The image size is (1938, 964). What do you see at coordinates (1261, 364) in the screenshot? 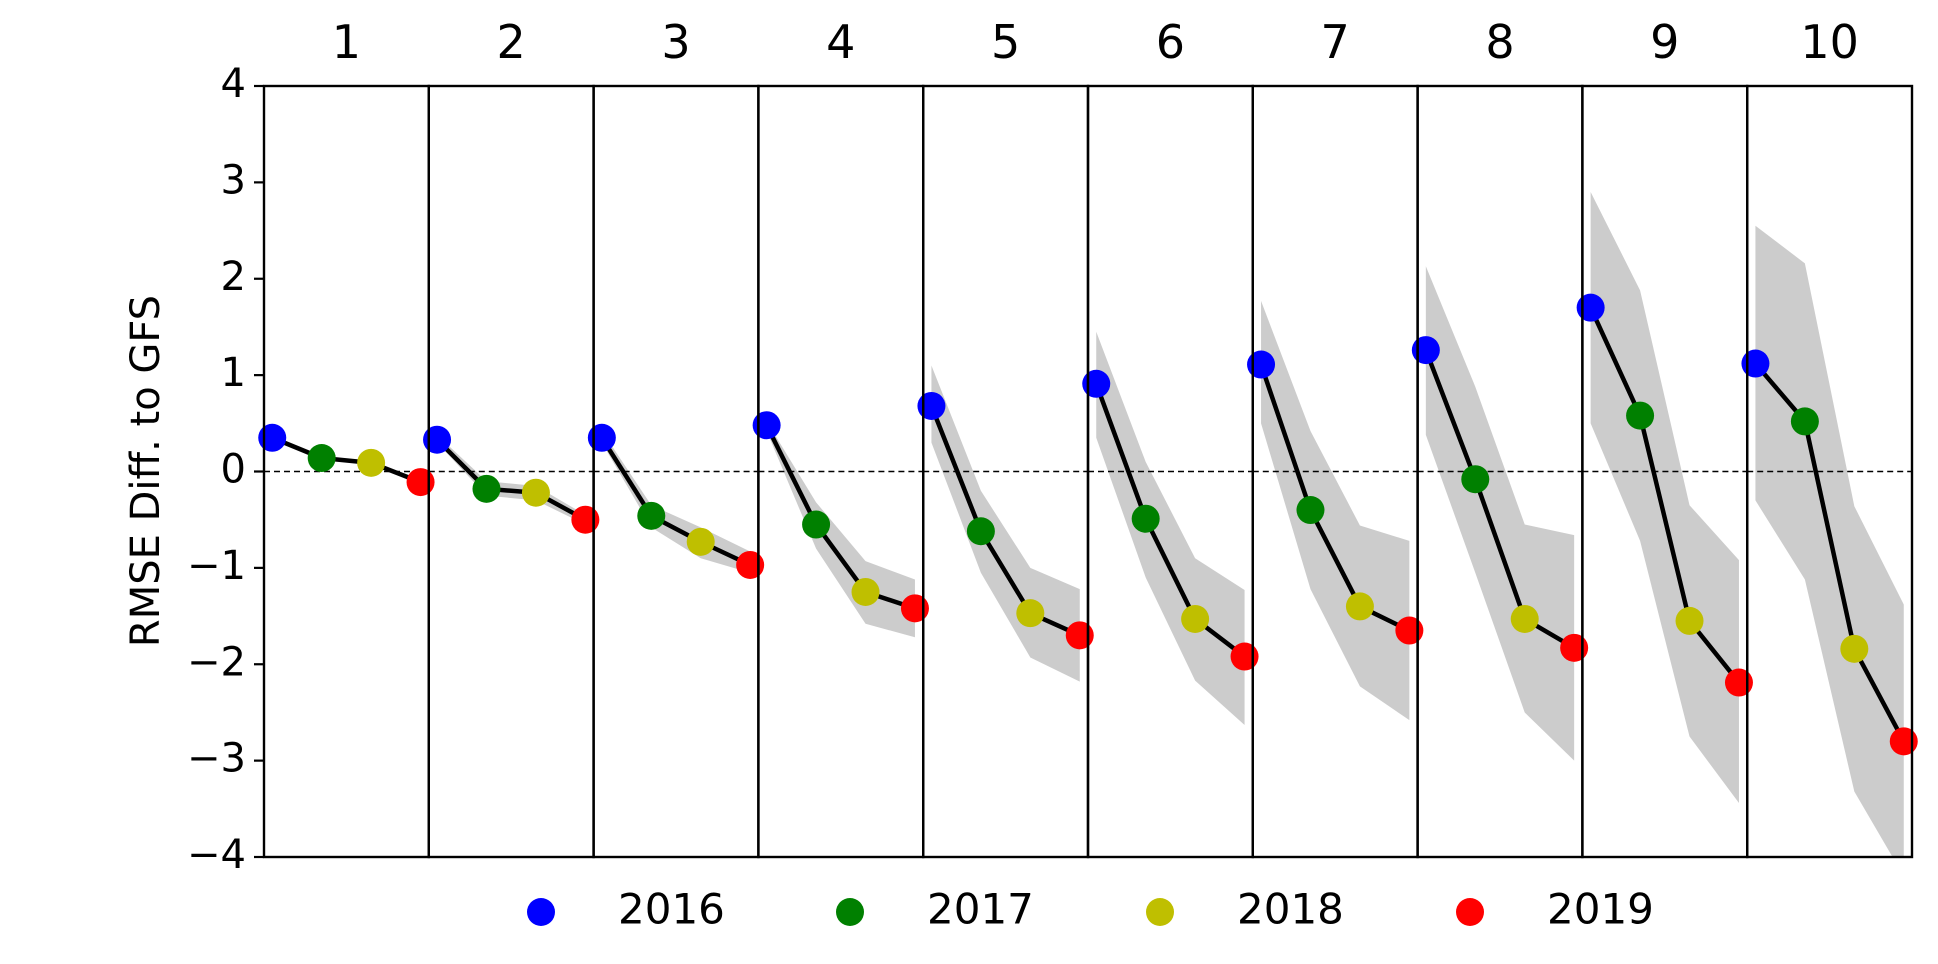
I see `point-panel-7-2016` at bounding box center [1261, 364].